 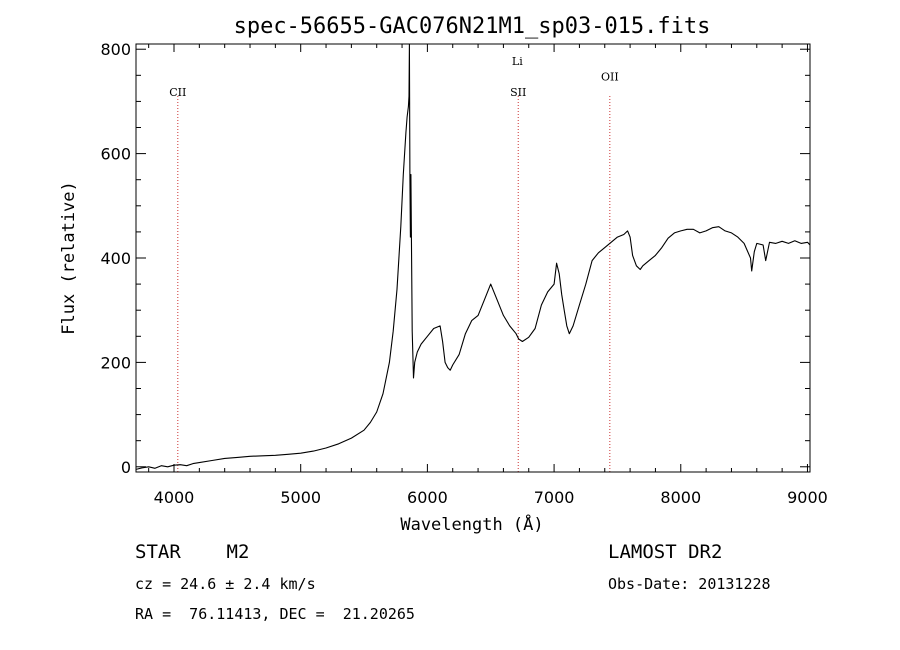 I want to click on redshift-velocity: cz = 24.6 ± 2.4 km/s, so click(x=225, y=584).